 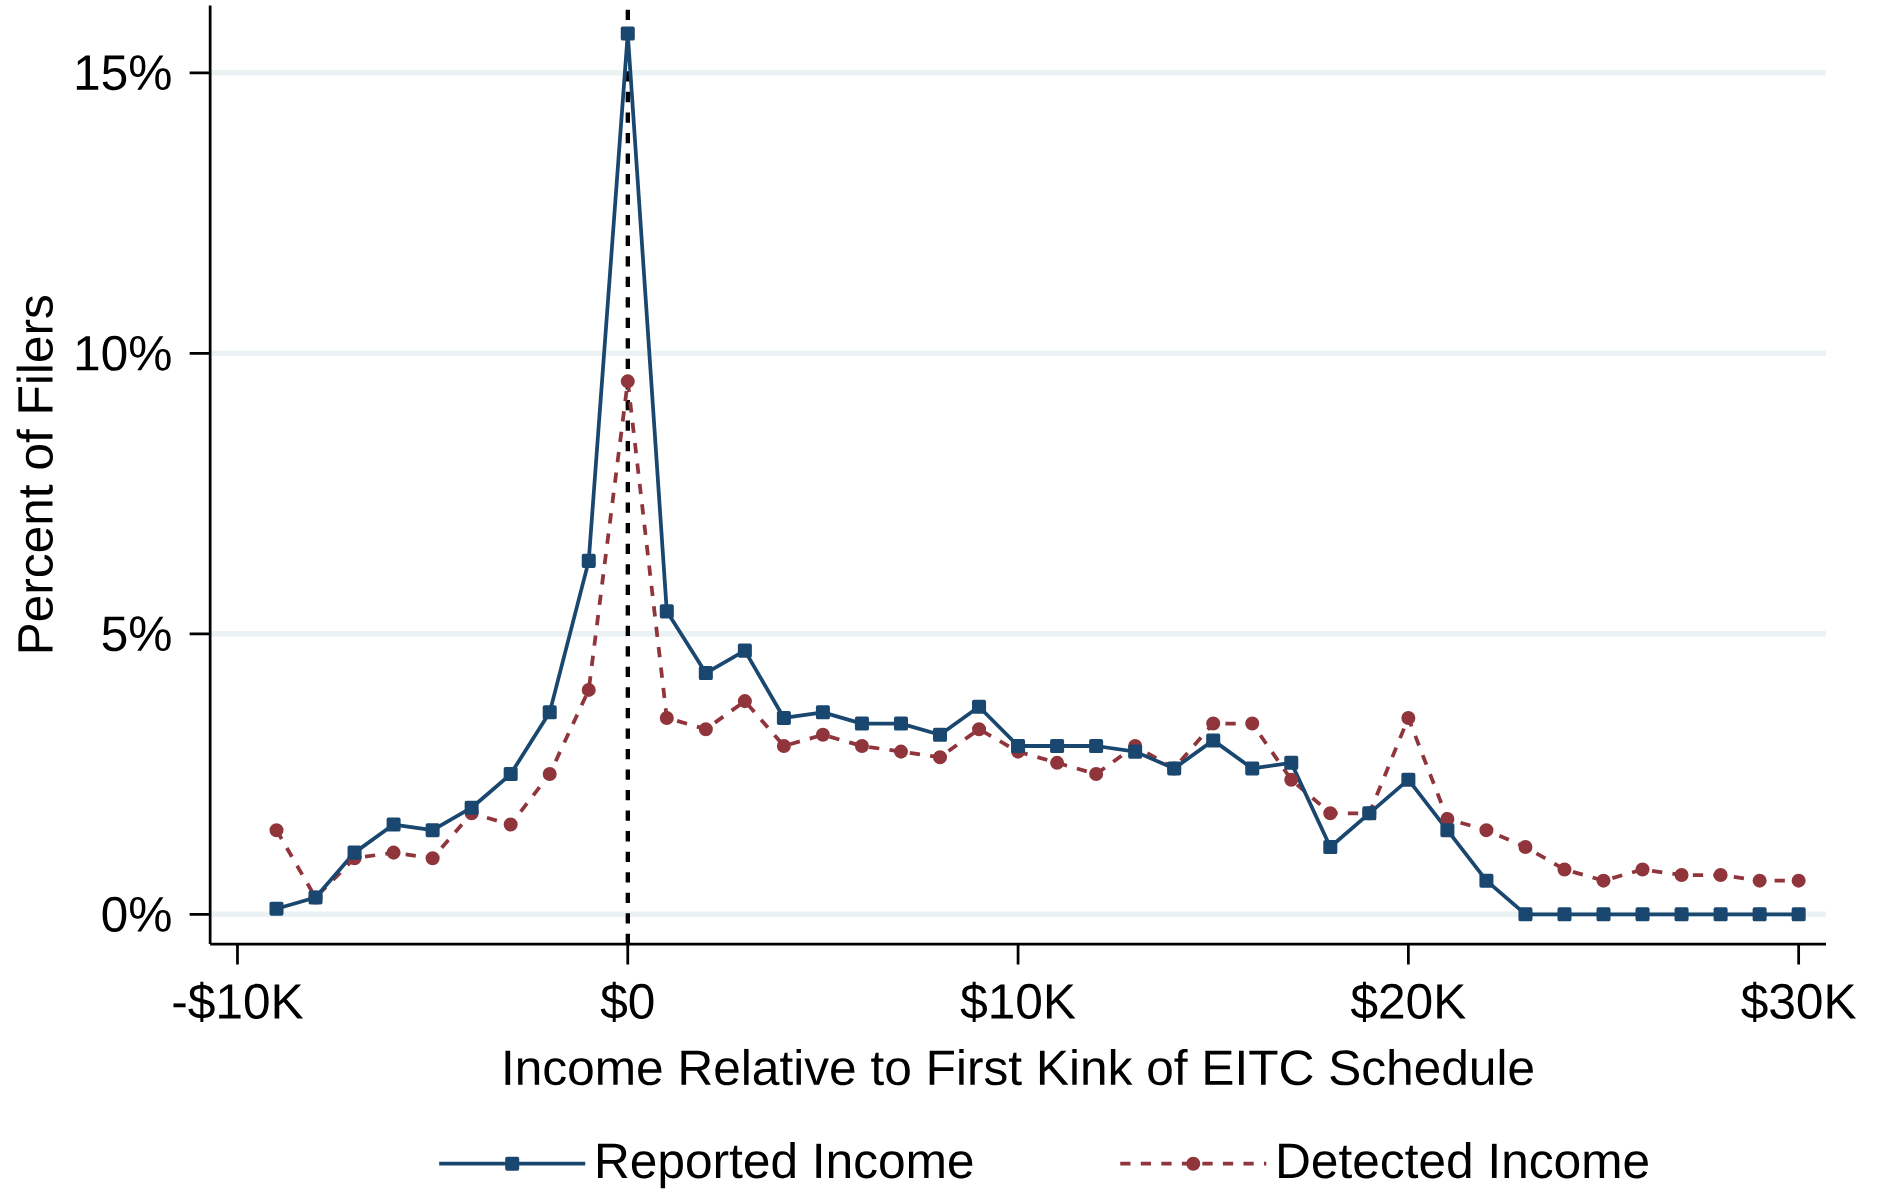 I want to click on y-axis-title: Percent of Filers, so click(x=34, y=473).